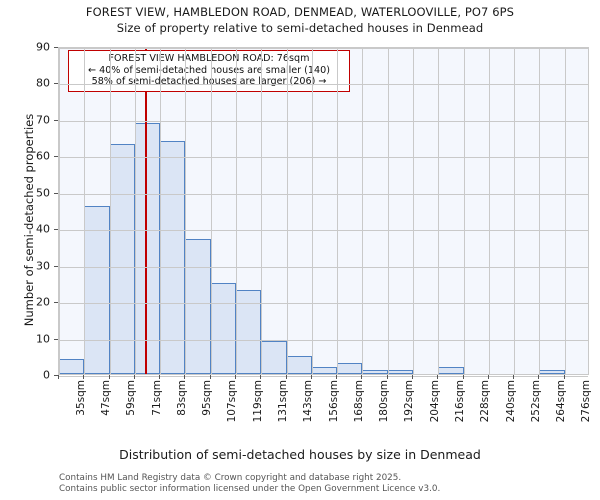 The width and height of the screenshot is (600, 500). Describe the element at coordinates (43, 229) in the screenshot. I see `y-axis-tick-label: 40` at that location.